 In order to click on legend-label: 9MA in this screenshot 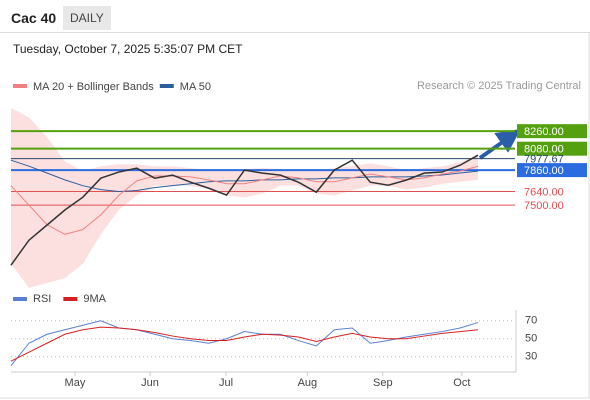, I will do `click(94, 299)`.